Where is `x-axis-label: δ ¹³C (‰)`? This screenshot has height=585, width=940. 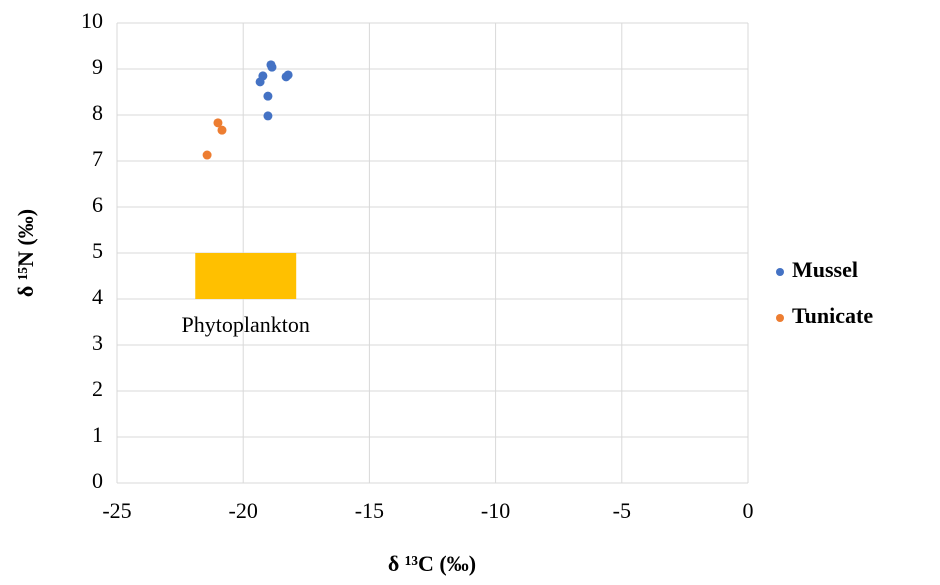 x-axis-label: δ ¹³C (‰) is located at coordinates (432, 563).